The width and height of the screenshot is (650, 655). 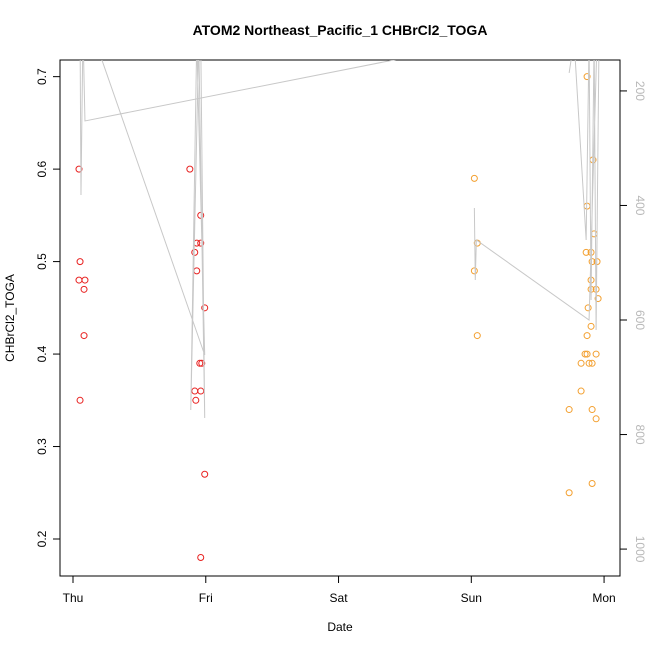 I want to click on x-tick-label: Thu, so click(x=73, y=598).